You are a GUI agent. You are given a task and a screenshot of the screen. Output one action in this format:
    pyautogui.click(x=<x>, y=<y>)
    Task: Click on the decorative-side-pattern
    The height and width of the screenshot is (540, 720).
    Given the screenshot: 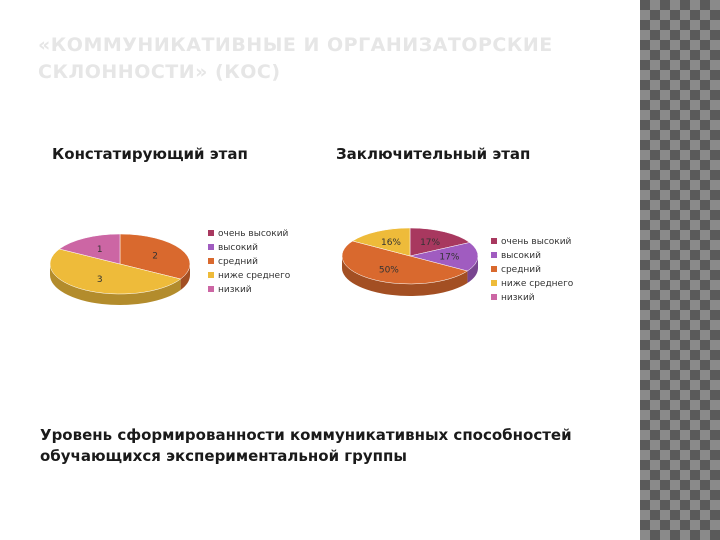 What is the action you would take?
    pyautogui.click(x=680, y=270)
    